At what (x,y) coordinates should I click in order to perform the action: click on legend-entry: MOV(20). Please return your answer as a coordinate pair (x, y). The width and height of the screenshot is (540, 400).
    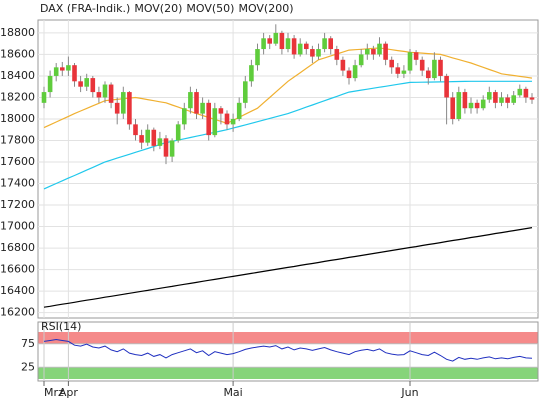
    Looking at the image, I should click on (158, 8).